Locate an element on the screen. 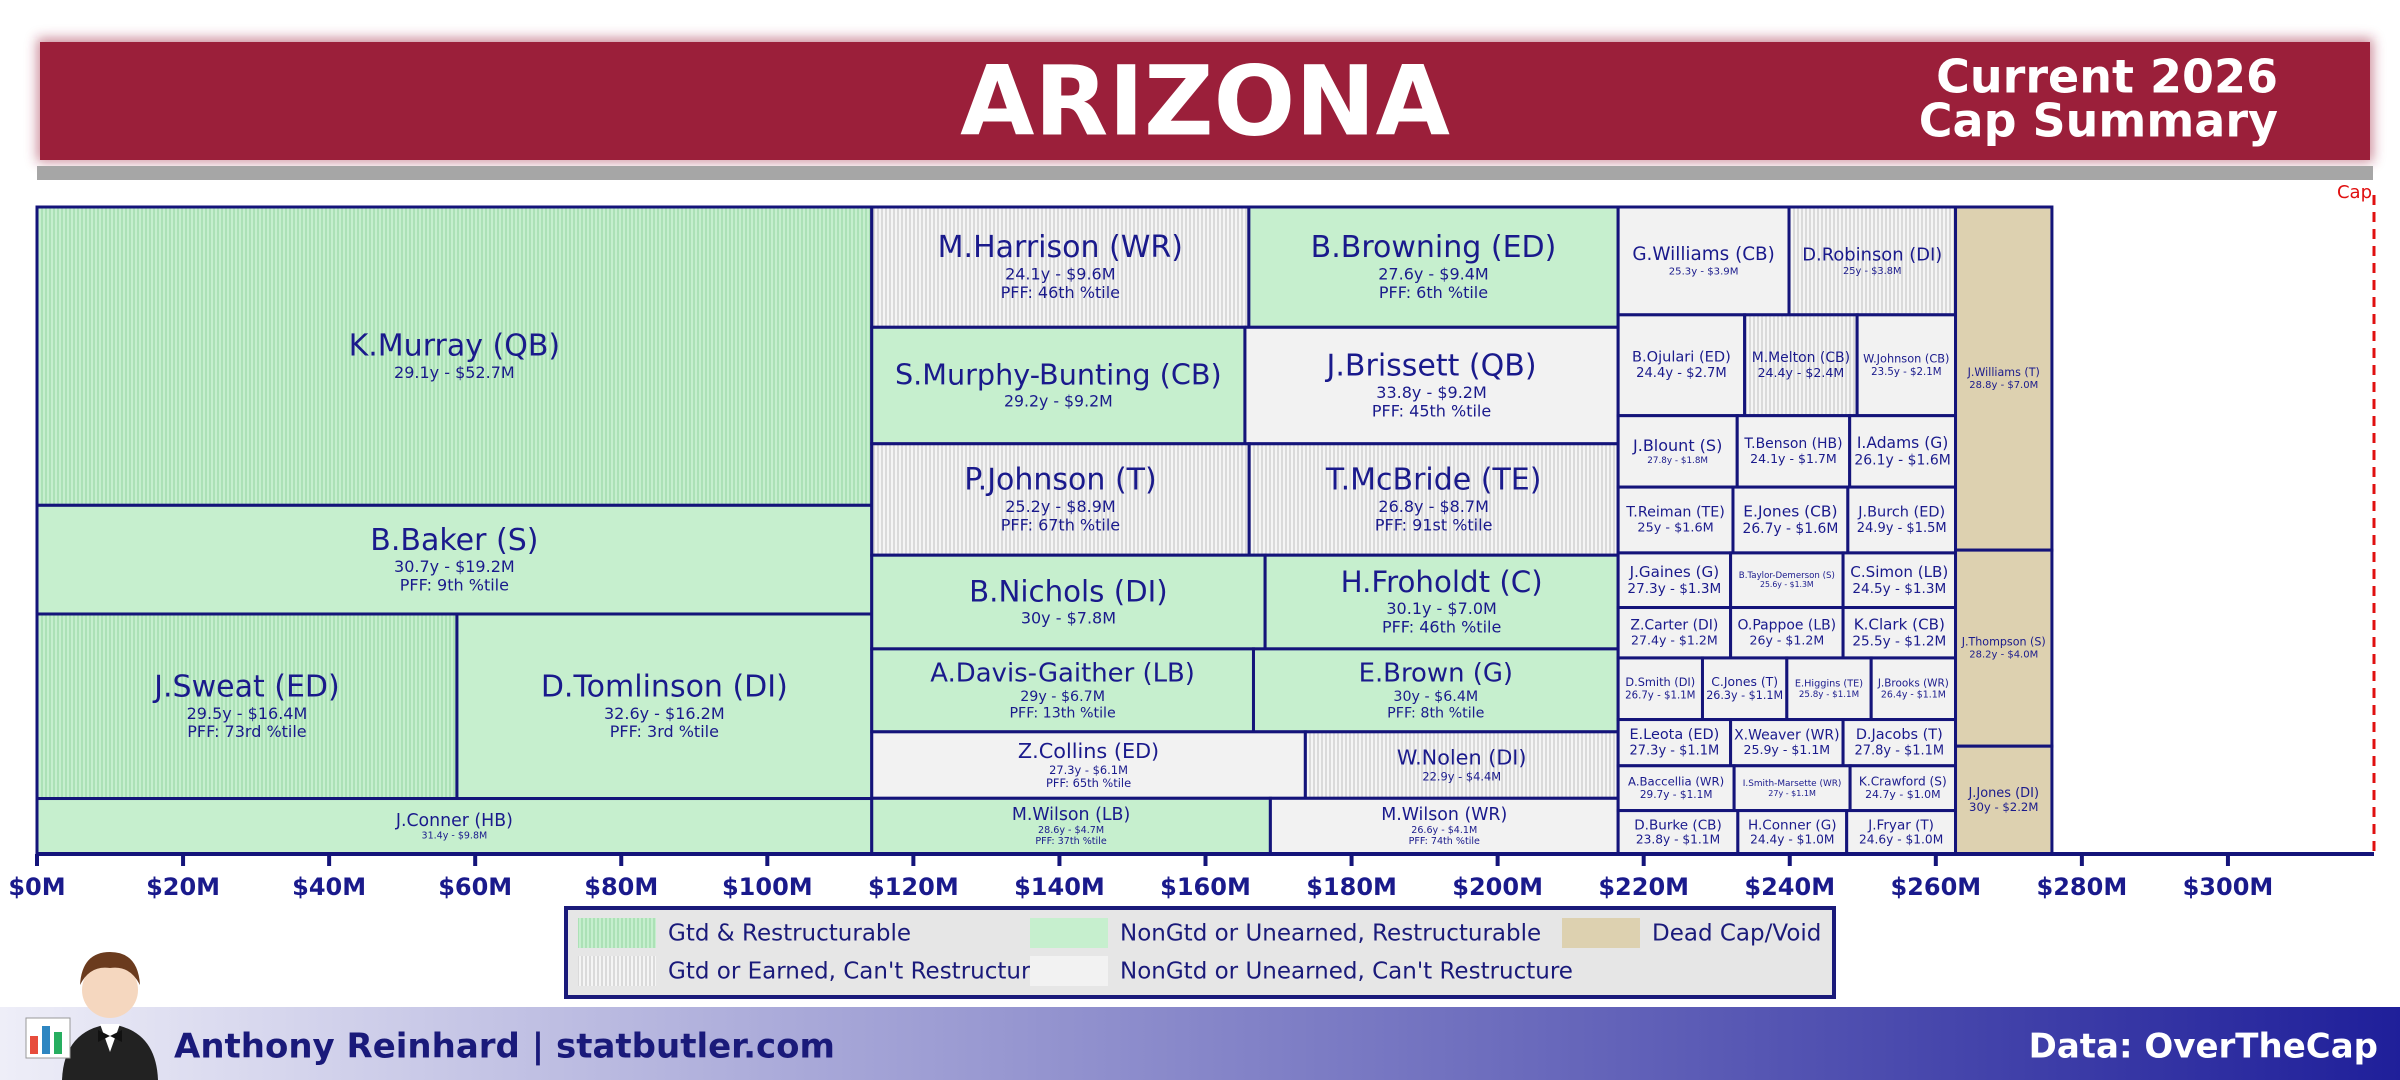 The image size is (2400, 1080). player-detail: 33.8y - $9.2M is located at coordinates (1431, 392).